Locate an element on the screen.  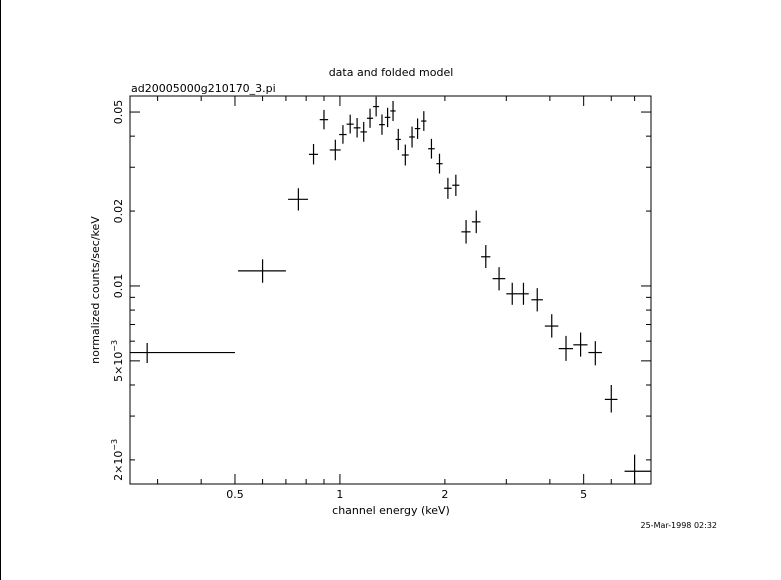
y-tick-label: 0.05 is located at coordinates (118, 112).